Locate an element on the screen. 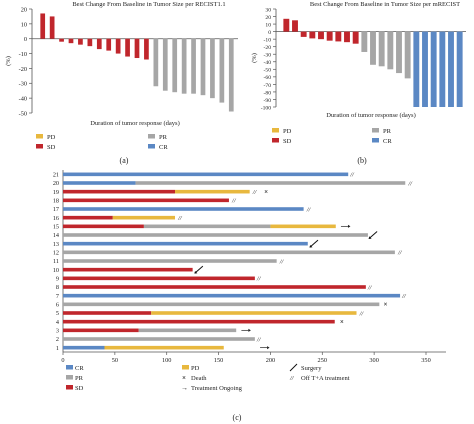  patient-label: 3 is located at coordinates (57, 331).